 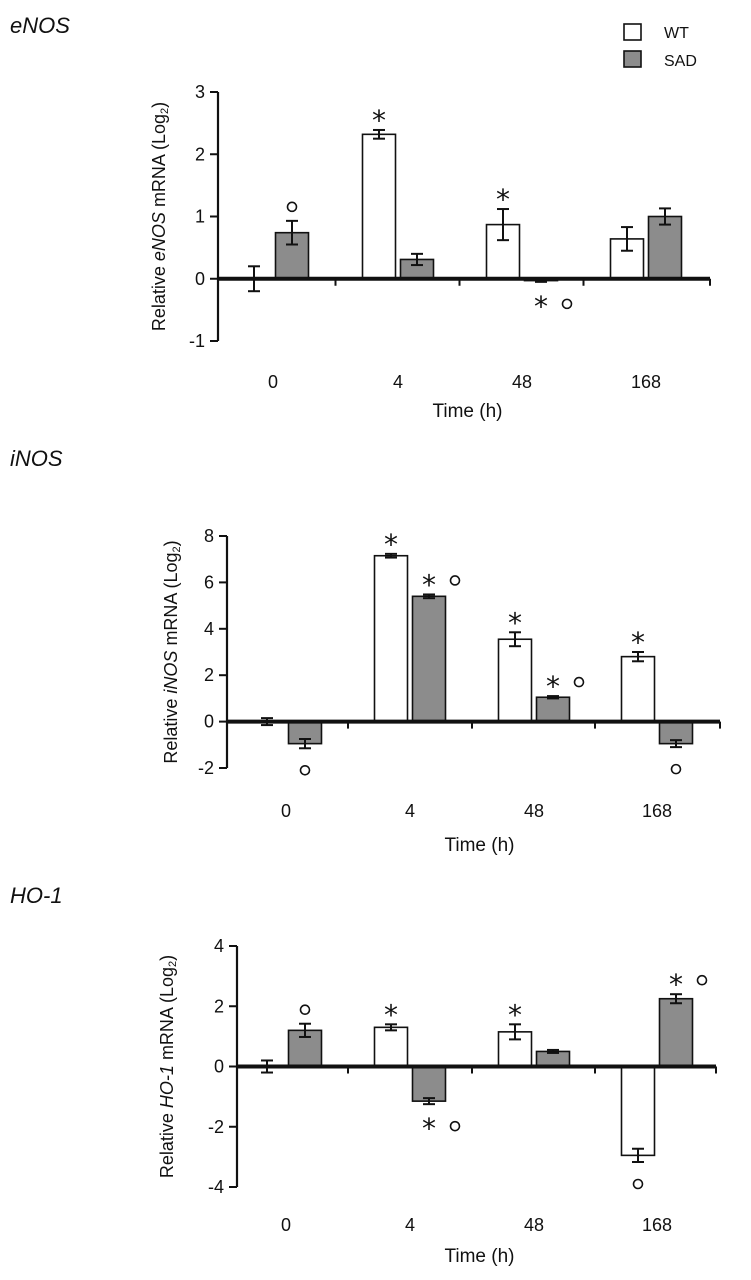 I want to click on panel-title: iNOS, so click(x=36, y=458).